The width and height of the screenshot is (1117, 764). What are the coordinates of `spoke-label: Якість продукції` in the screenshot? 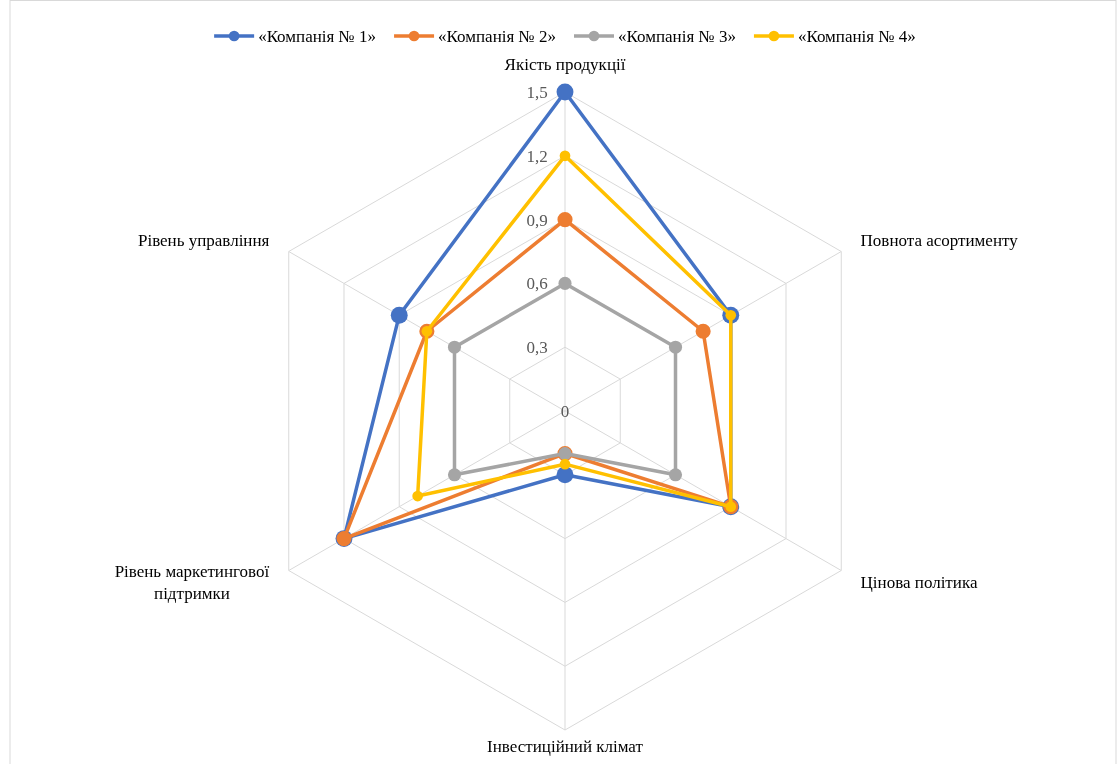 It's located at (565, 64).